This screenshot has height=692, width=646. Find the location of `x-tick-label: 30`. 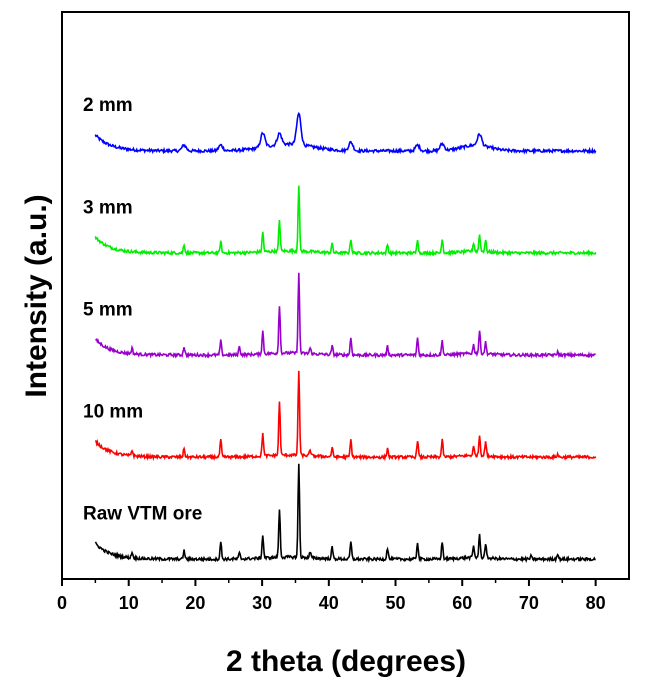

x-tick-label: 30 is located at coordinates (262, 603).